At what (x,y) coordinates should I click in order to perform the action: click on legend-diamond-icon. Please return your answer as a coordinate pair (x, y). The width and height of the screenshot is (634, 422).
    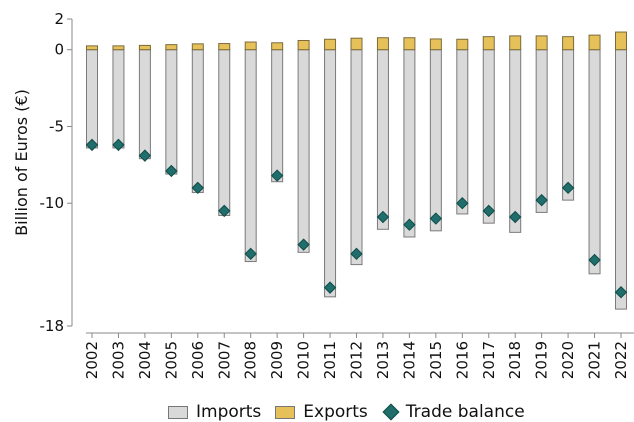
    Looking at the image, I should click on (391, 412).